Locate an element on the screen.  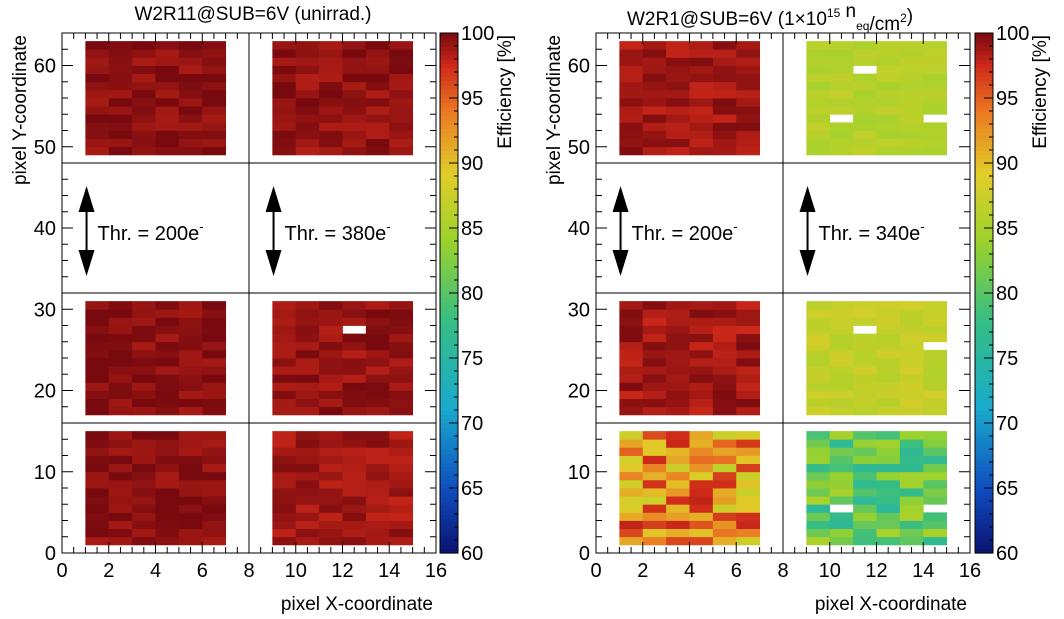
title-text: W2R1@SUB=6V (1×10 is located at coordinates (727, 19).